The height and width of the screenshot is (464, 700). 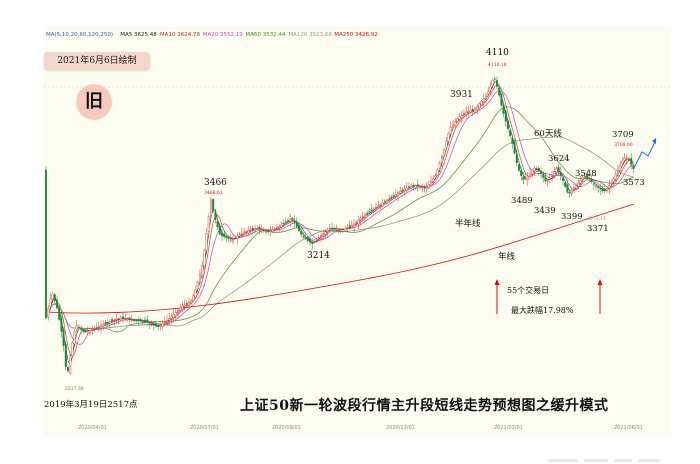 What do you see at coordinates (572, 217) in the screenshot?
I see `peak-label: 3399` at bounding box center [572, 217].